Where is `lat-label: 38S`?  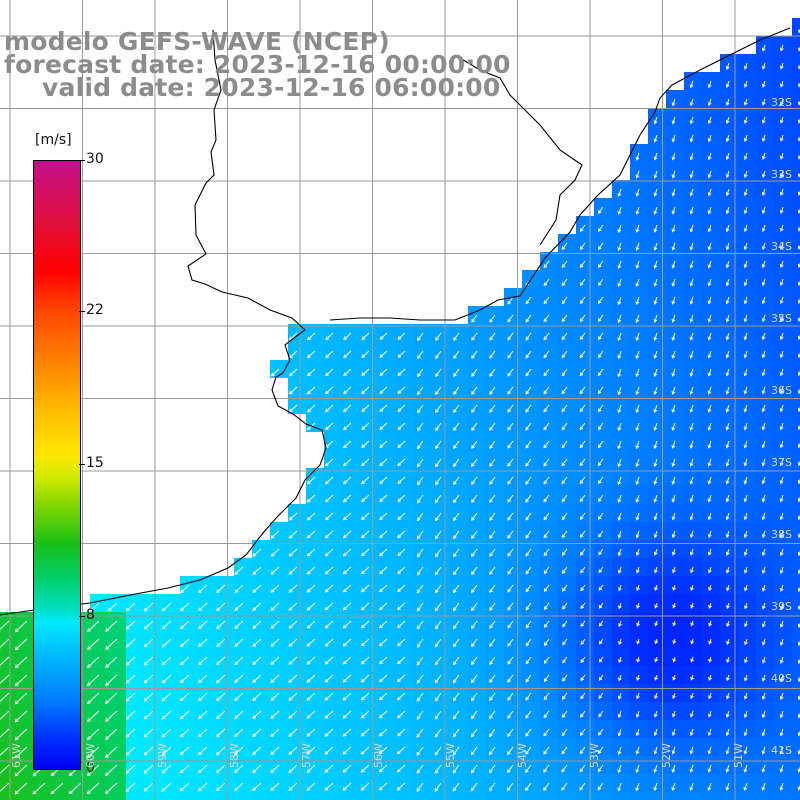
lat-label: 38S is located at coordinates (781, 534).